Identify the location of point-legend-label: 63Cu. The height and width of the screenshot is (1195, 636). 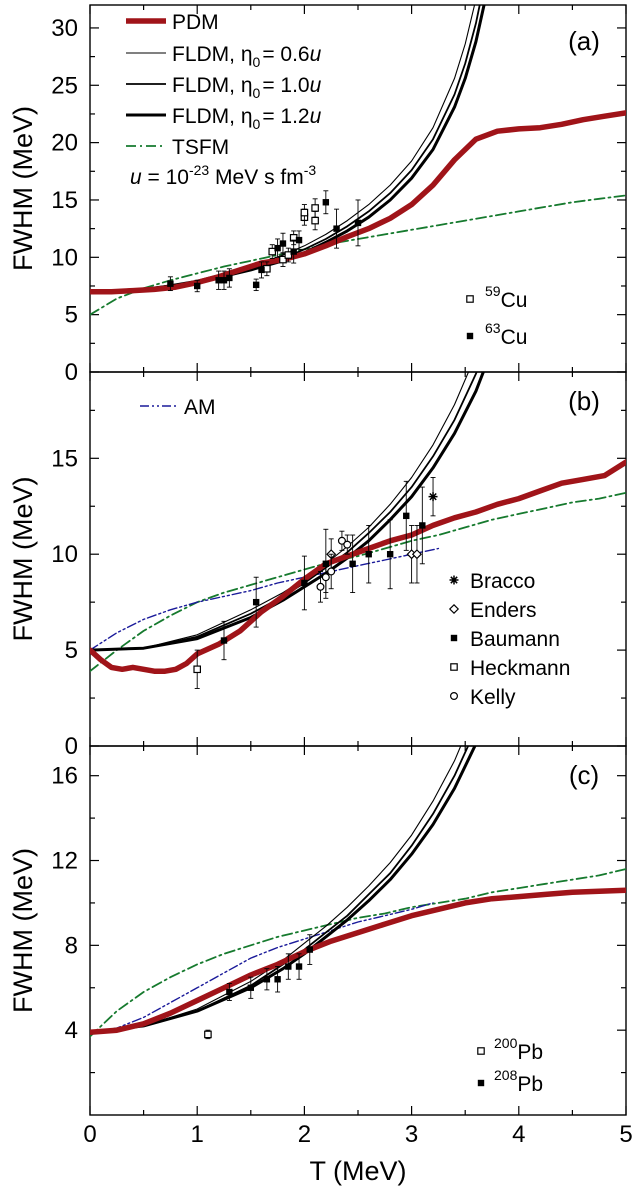
(506, 334).